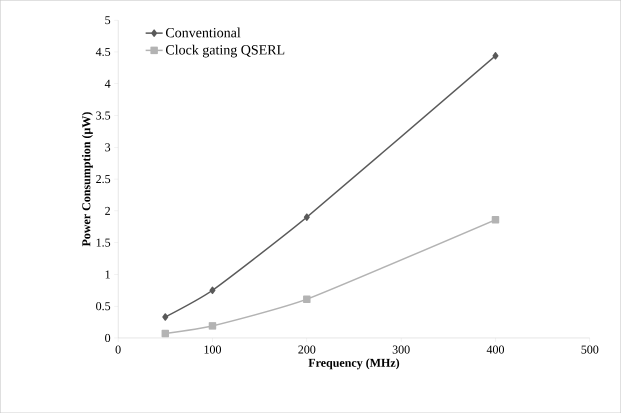 Image resolution: width=621 pixels, height=413 pixels. I want to click on legend-label: Conventional, so click(203, 32).